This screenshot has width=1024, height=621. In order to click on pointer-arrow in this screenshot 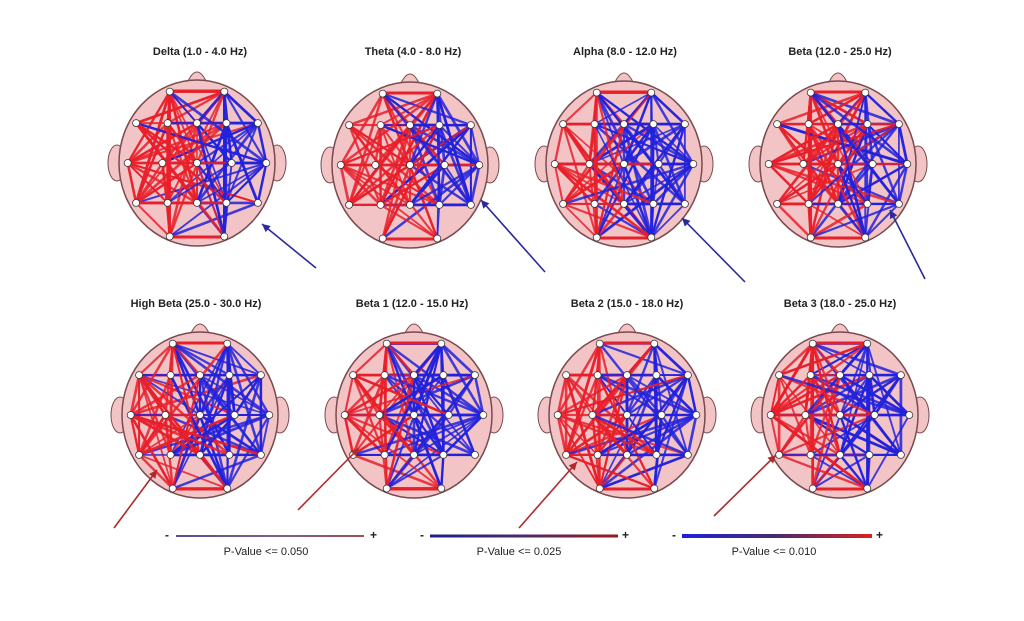, I will do `click(328, 479)`.